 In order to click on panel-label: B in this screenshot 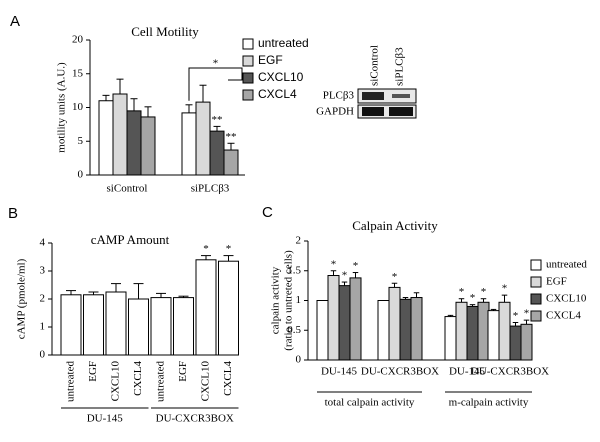, I will do `click(13, 213)`.